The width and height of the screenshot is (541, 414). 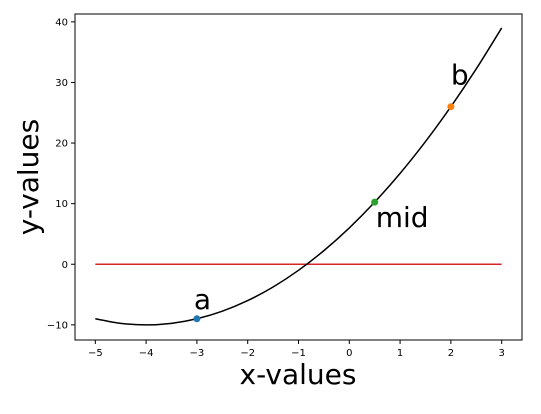 I want to click on point-label-b: b, so click(x=460, y=75).